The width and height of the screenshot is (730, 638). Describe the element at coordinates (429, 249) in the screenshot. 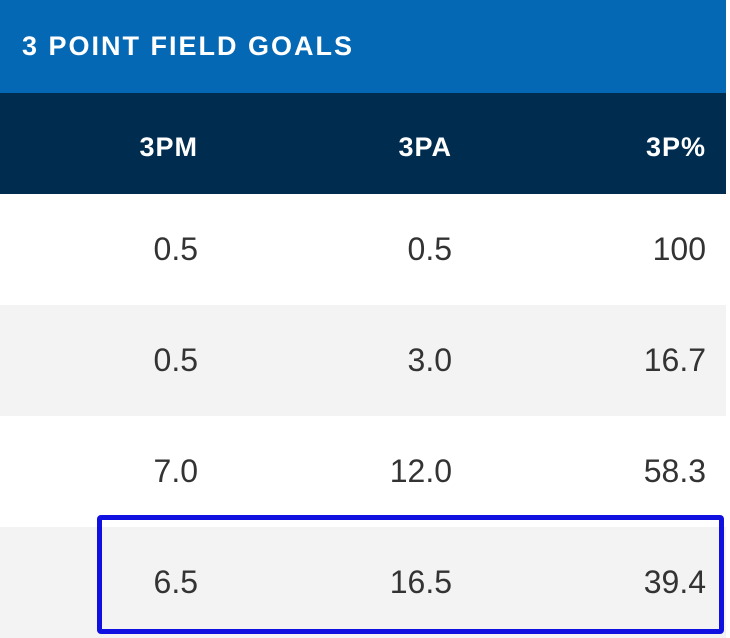

I see `cell-3pa: 0.5` at that location.